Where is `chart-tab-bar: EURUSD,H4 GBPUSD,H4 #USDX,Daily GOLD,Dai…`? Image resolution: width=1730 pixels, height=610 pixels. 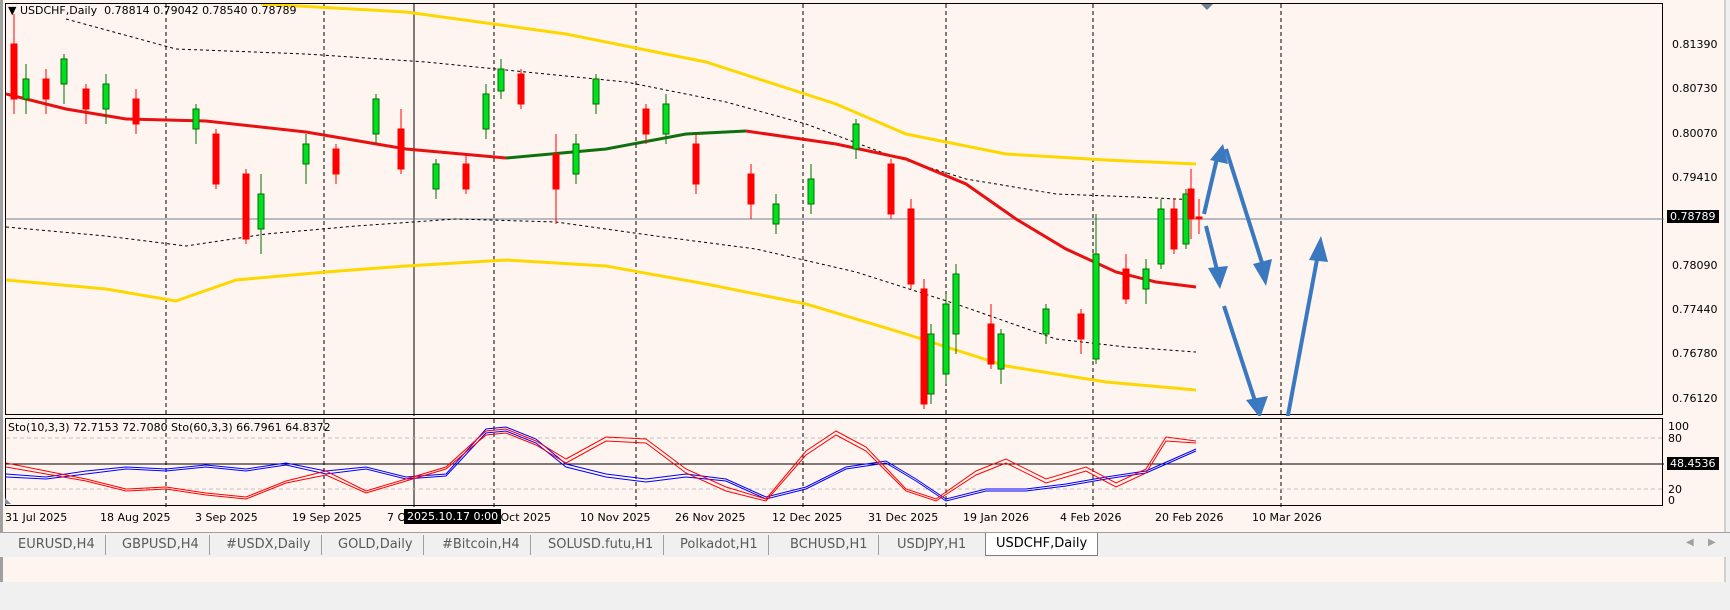 chart-tab-bar: EURUSD,H4 GBPUSD,H4 #USDX,Daily GOLD,Dai… is located at coordinates (865, 544).